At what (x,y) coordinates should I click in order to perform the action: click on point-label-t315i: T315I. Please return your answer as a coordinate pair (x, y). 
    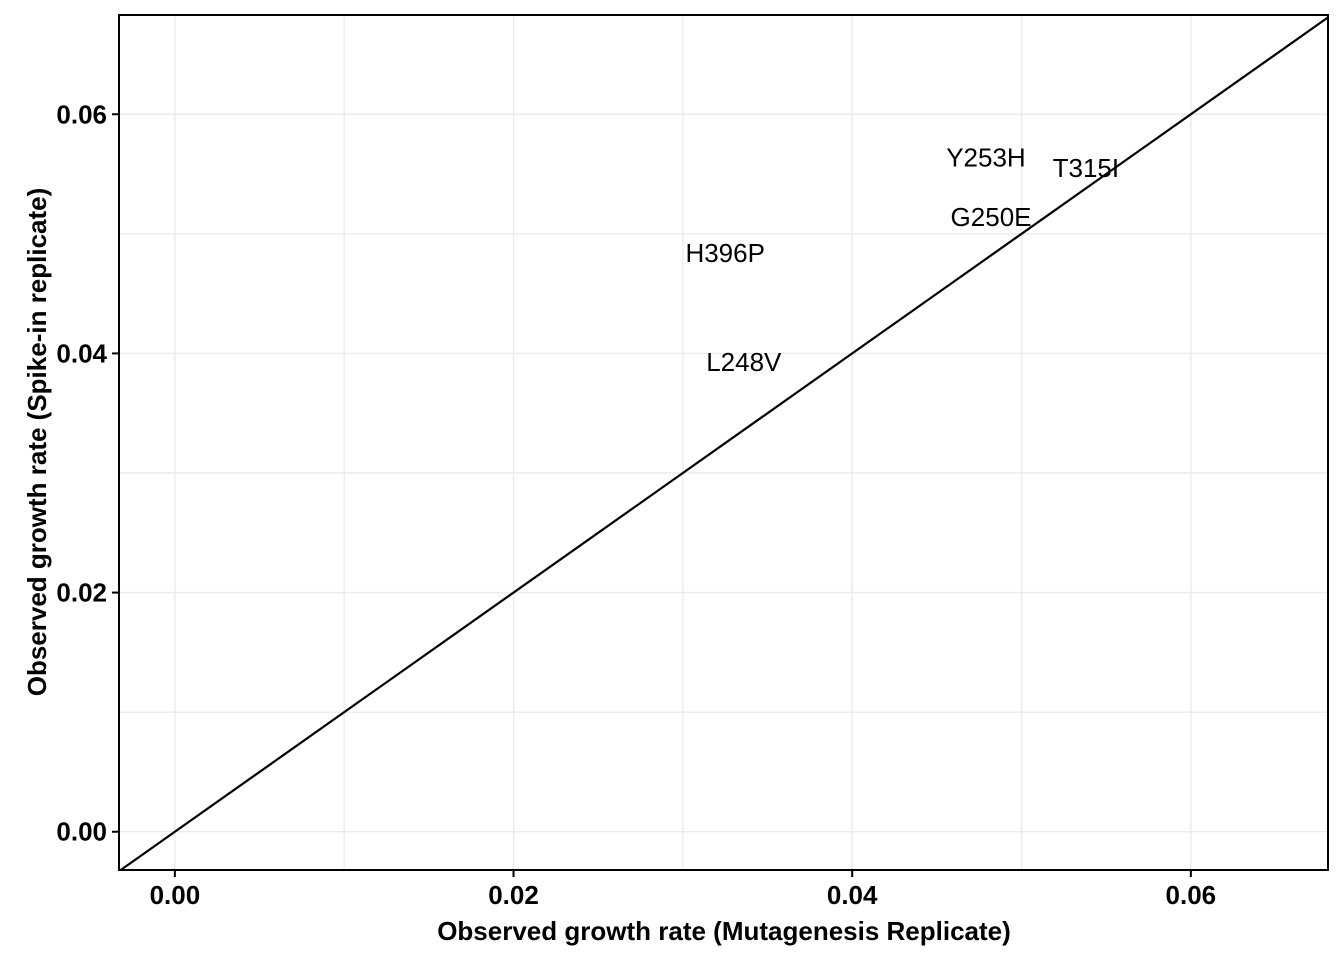
    Looking at the image, I should click on (1086, 168).